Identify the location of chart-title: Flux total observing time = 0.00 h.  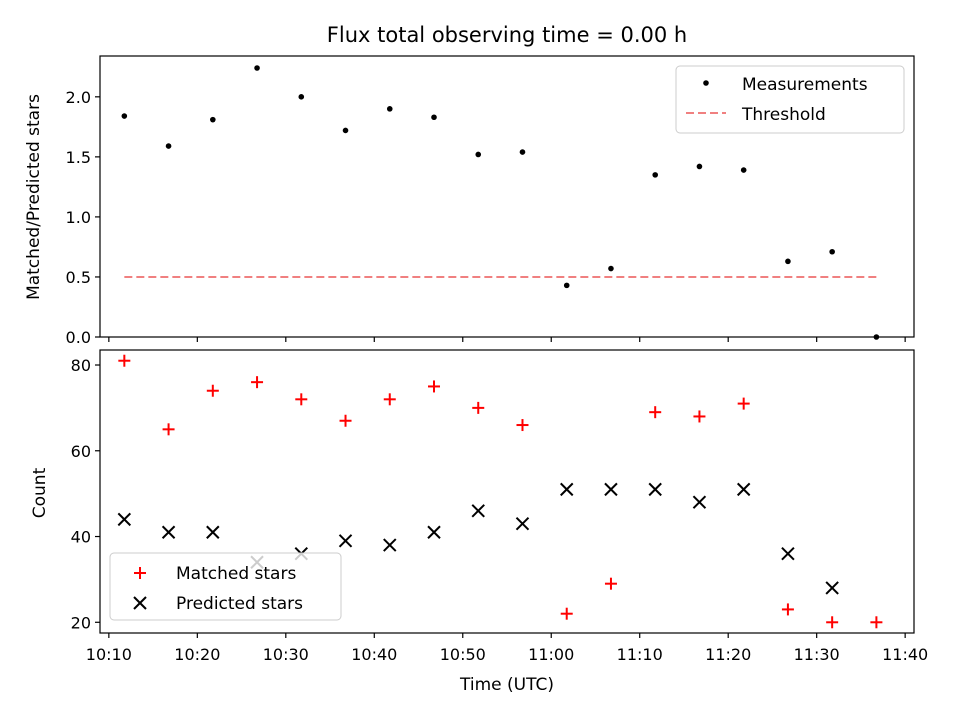
(507, 35).